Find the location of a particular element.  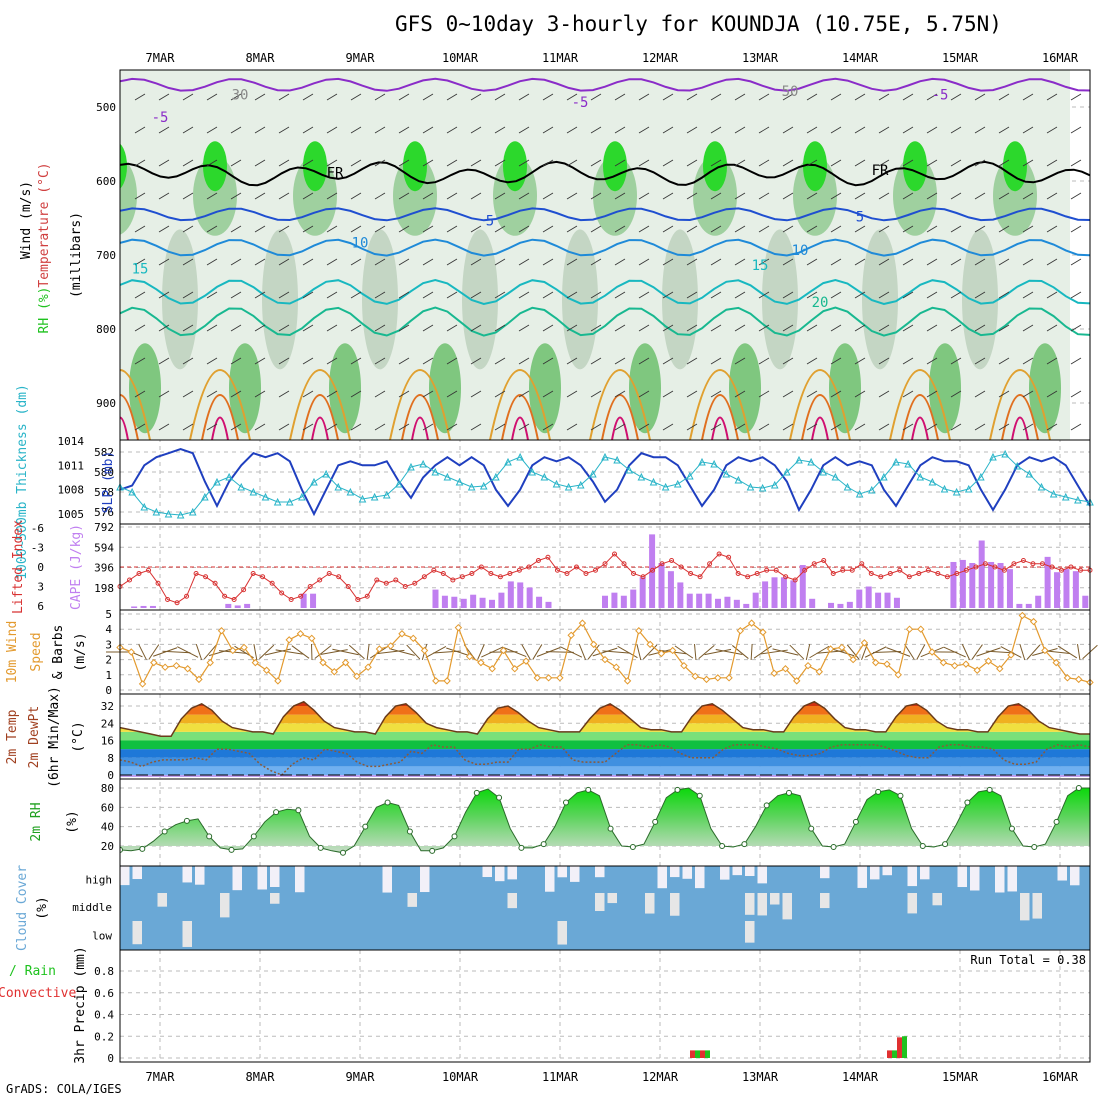

slp-tick-label: 1008 is located at coordinates (71, 490).